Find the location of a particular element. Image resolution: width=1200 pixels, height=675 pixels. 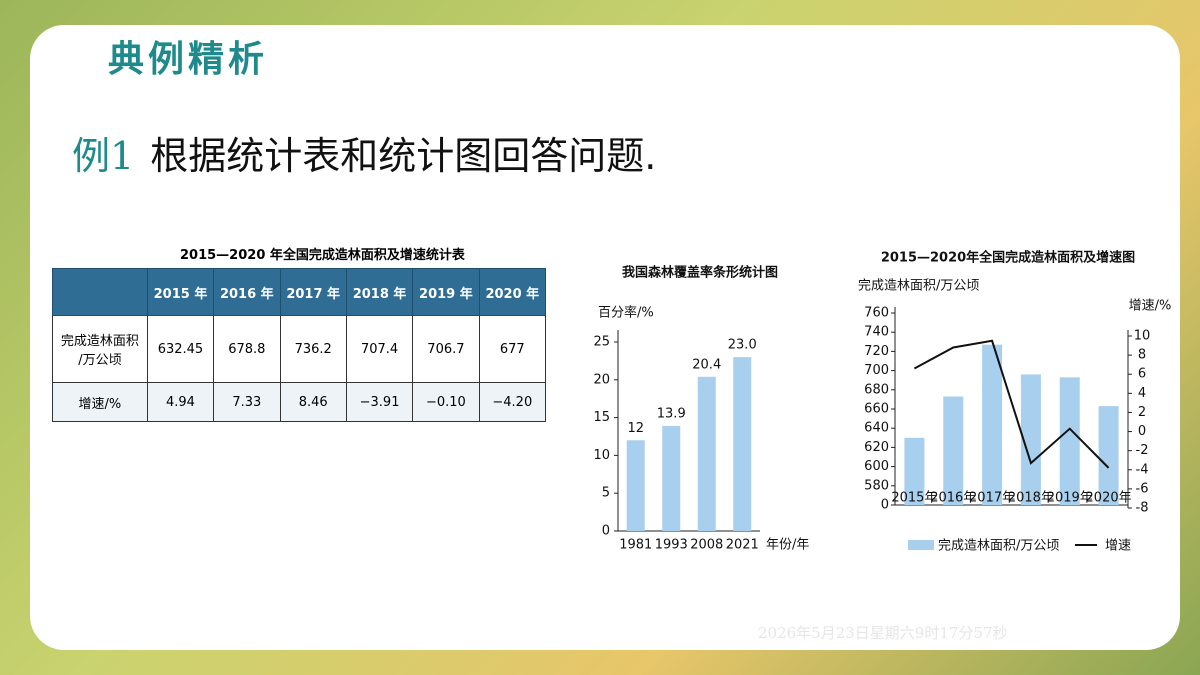

y2-tick-label: -8 is located at coordinates (1142, 508).